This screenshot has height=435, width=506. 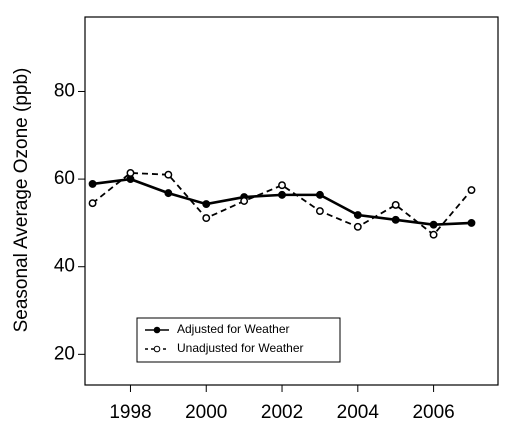 What do you see at coordinates (282, 412) in the screenshot?
I see `x-tick-label: 2002` at bounding box center [282, 412].